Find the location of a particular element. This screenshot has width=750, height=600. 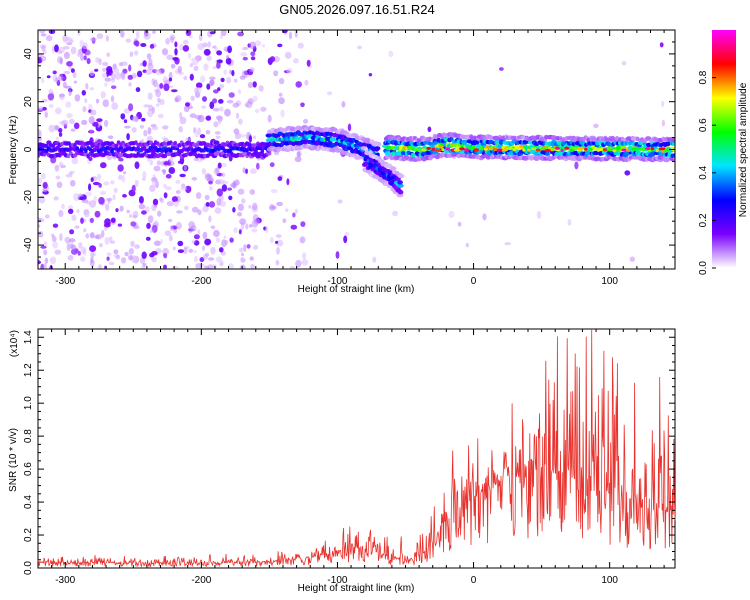

colorbar-tick-label: 0.2 is located at coordinates (703, 220).